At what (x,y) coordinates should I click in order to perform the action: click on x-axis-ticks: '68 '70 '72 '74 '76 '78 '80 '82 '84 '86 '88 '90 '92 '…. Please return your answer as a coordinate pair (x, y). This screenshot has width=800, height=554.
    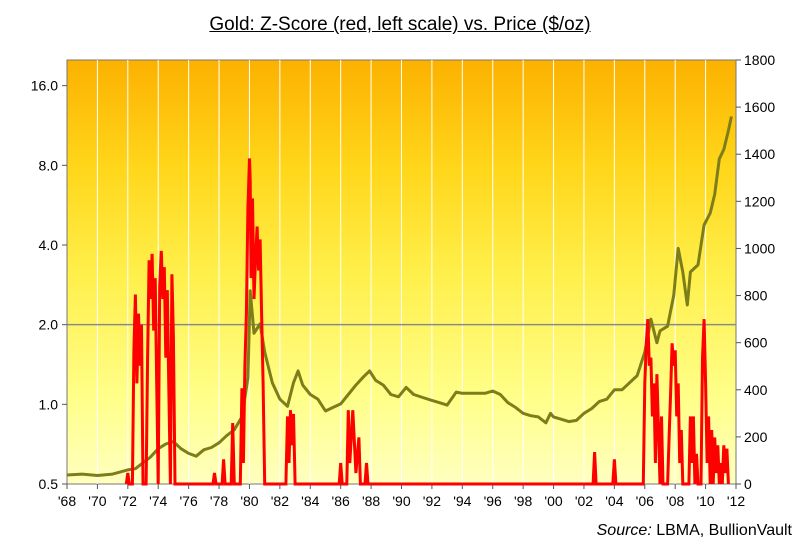
    Looking at the image, I should click on (401, 496).